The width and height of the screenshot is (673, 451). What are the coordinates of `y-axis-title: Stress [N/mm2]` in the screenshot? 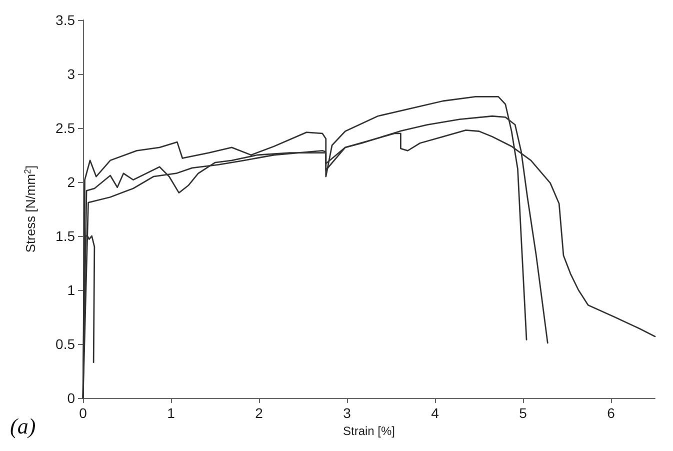 It's located at (30, 209).